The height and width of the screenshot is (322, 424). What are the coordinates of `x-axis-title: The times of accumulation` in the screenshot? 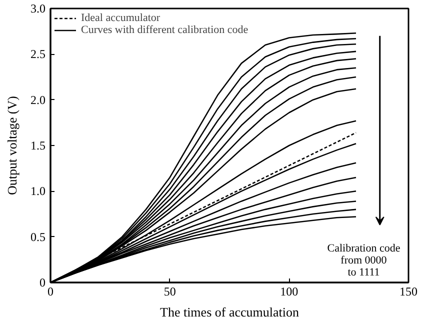 It's located at (230, 312).